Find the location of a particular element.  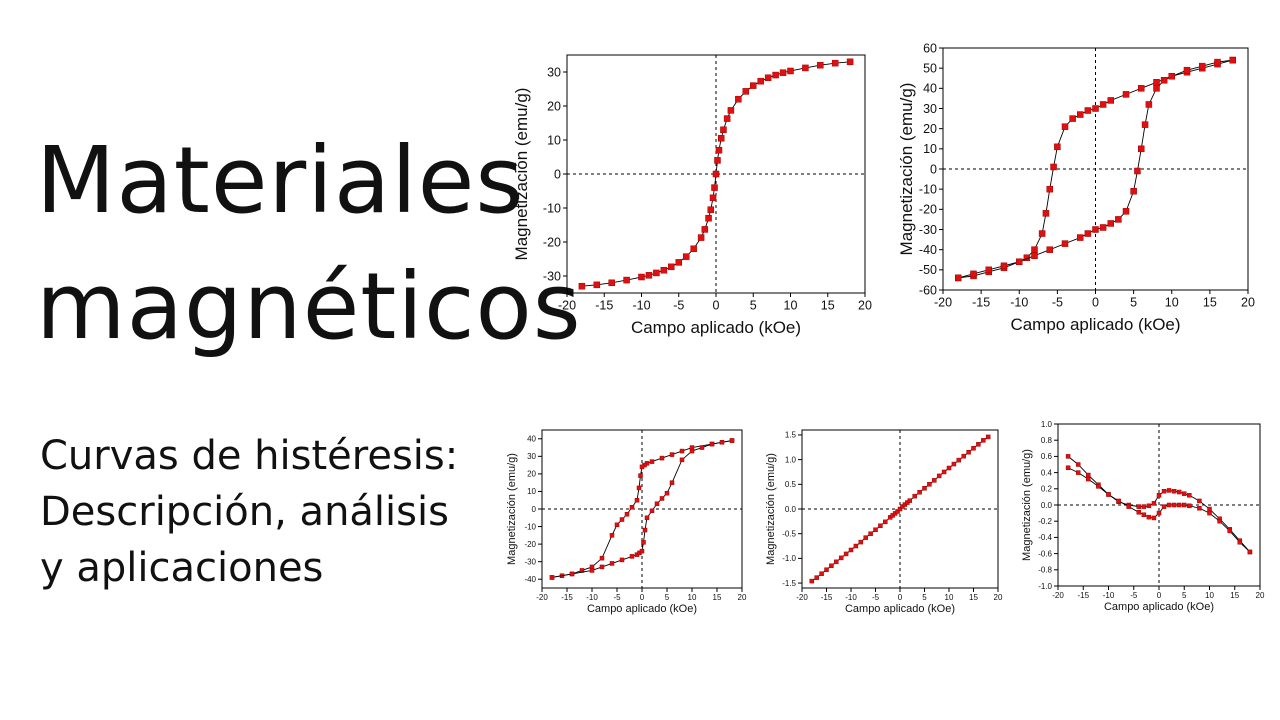

y-tick-label: -60 is located at coordinates (928, 290).